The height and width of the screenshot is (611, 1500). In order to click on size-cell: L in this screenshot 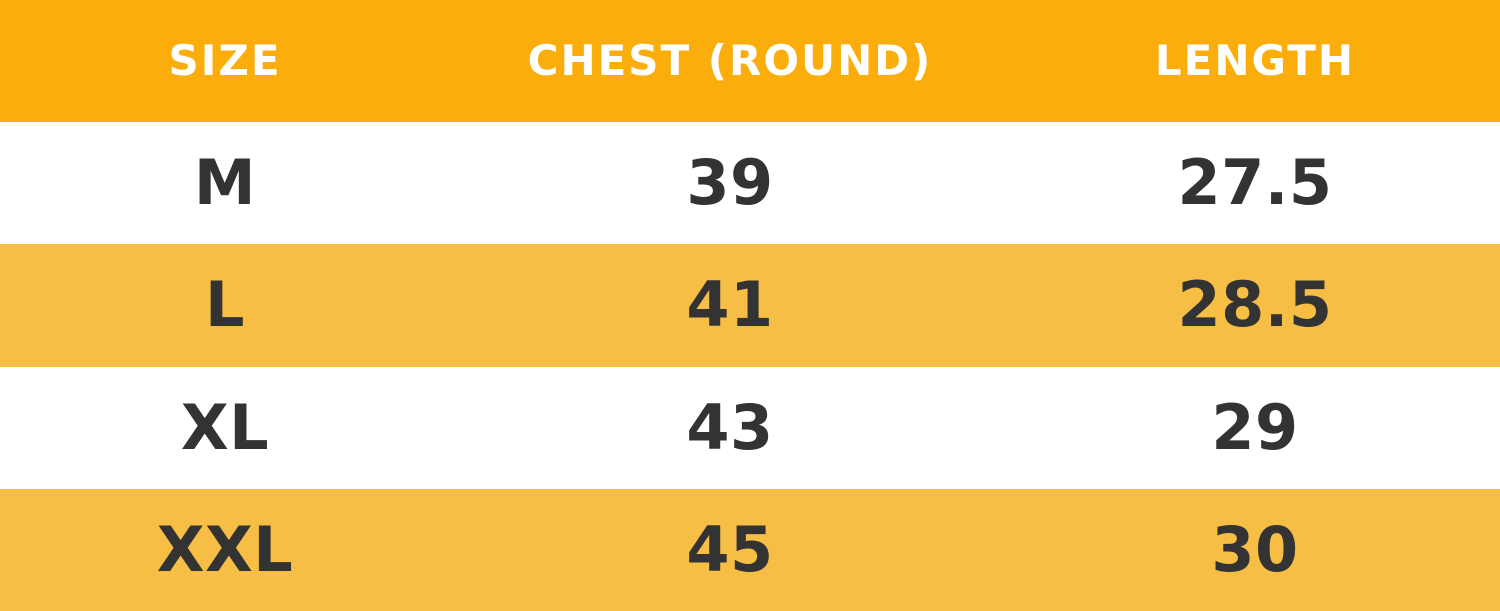, I will do `click(224, 305)`.